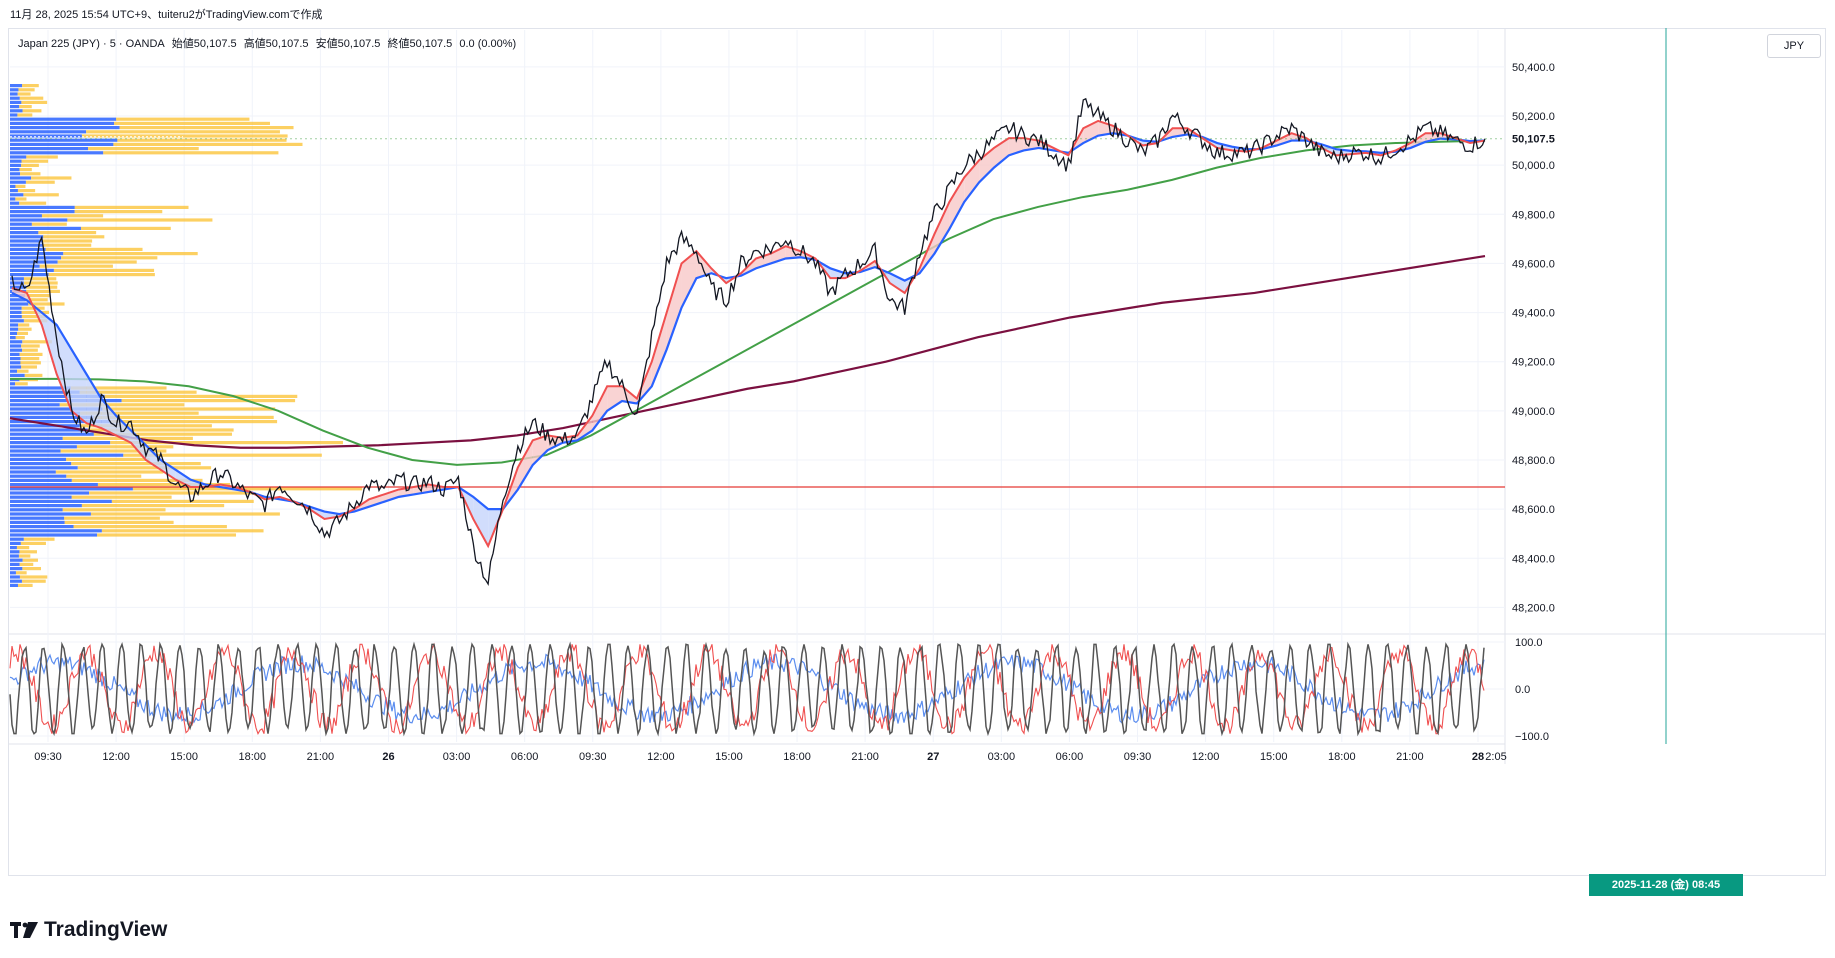 This screenshot has height=958, width=1835. What do you see at coordinates (1070, 757) in the screenshot?
I see `x-tick-label: 06:00` at bounding box center [1070, 757].